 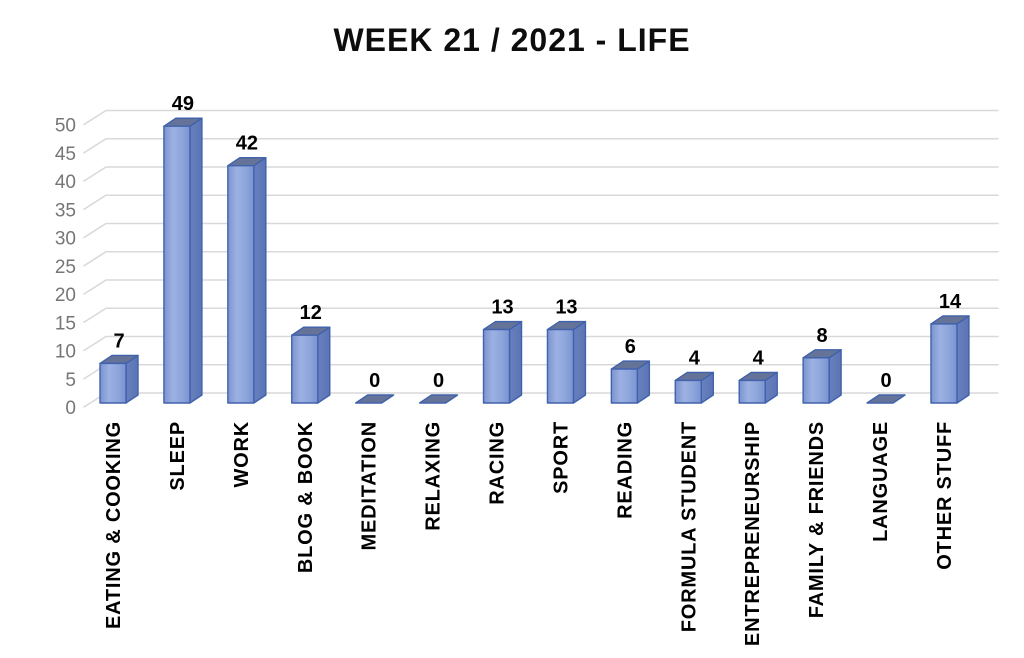 What do you see at coordinates (242, 454) in the screenshot?
I see `category-label: WORK` at bounding box center [242, 454].